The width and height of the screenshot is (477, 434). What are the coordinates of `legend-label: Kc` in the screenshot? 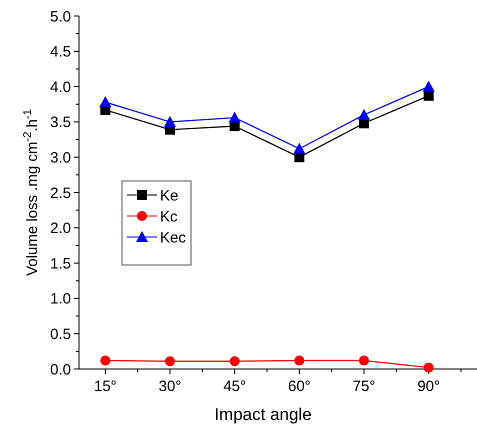 It's located at (169, 217).